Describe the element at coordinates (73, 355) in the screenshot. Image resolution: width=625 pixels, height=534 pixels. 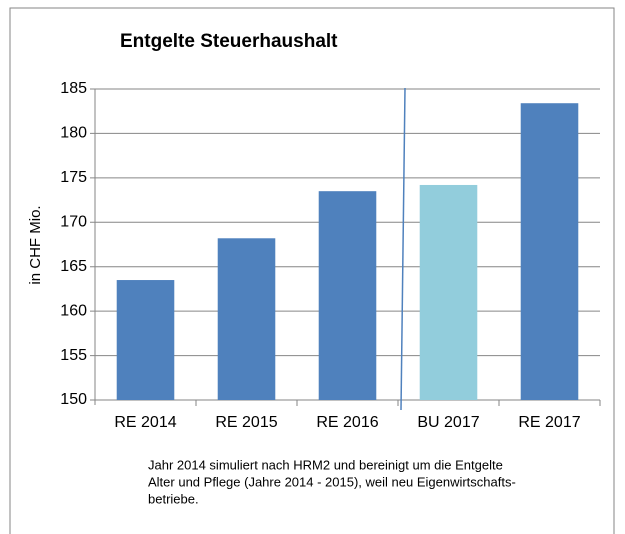
I see `y-tick-label: 155` at that location.